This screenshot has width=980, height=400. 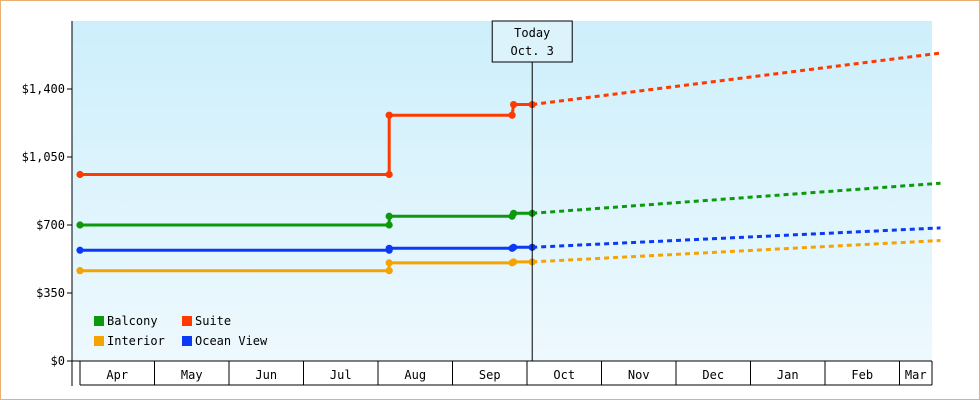 I want to click on legend-swatch-suite, so click(x=187, y=321).